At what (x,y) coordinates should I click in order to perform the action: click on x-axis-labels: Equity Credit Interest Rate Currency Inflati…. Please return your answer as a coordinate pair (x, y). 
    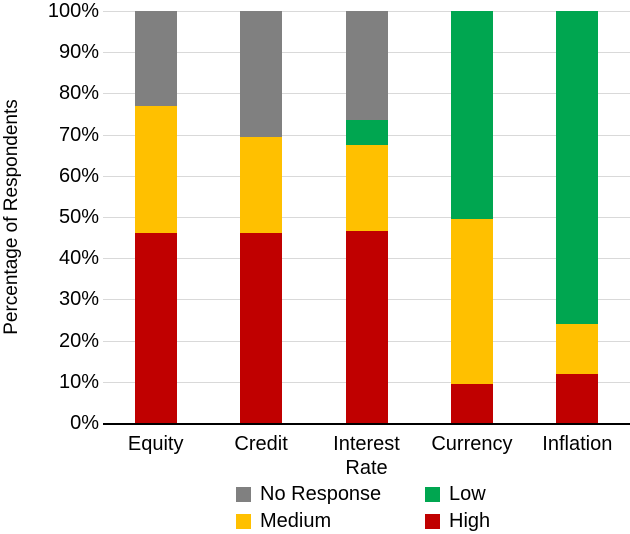
    Looking at the image, I should click on (366, 456).